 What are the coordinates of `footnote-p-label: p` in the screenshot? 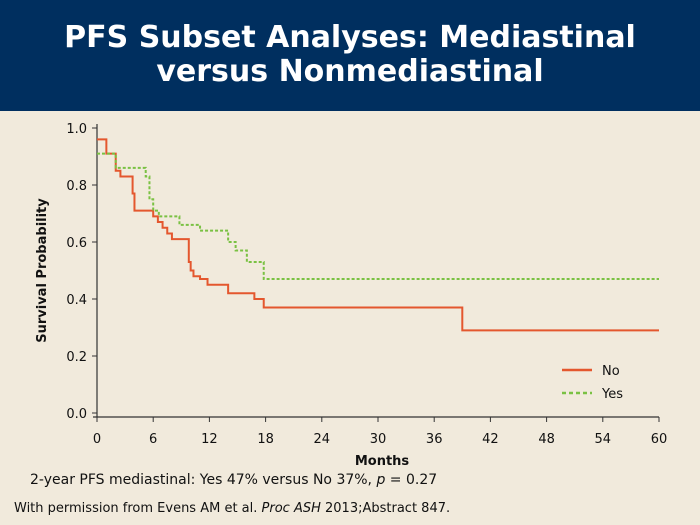 It's located at (381, 480).